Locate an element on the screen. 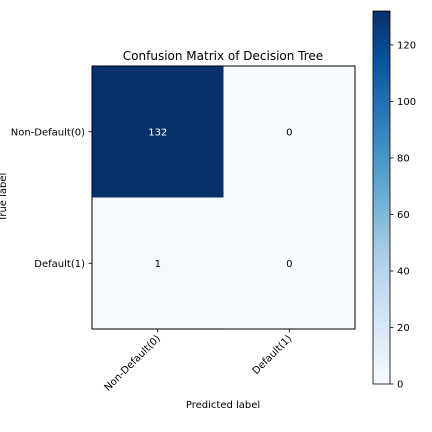 The width and height of the screenshot is (432, 432). x-tick-label: Non-Default(0) is located at coordinates (133, 363).